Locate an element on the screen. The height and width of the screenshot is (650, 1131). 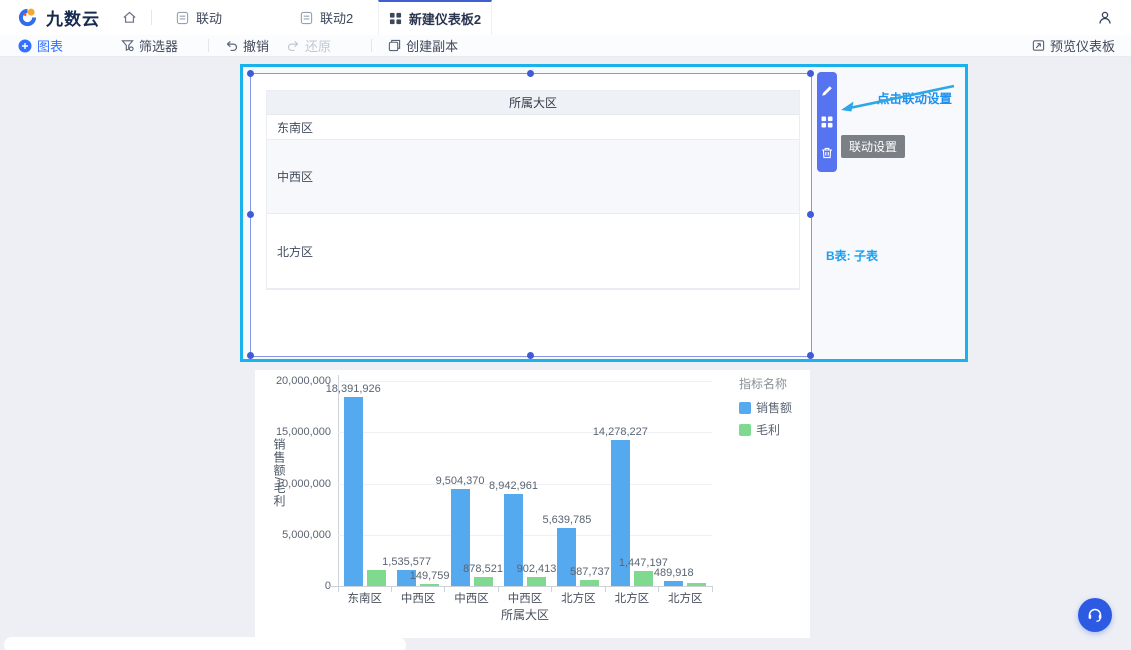
bar-value-label: 8,942,961 is located at coordinates (513, 486).